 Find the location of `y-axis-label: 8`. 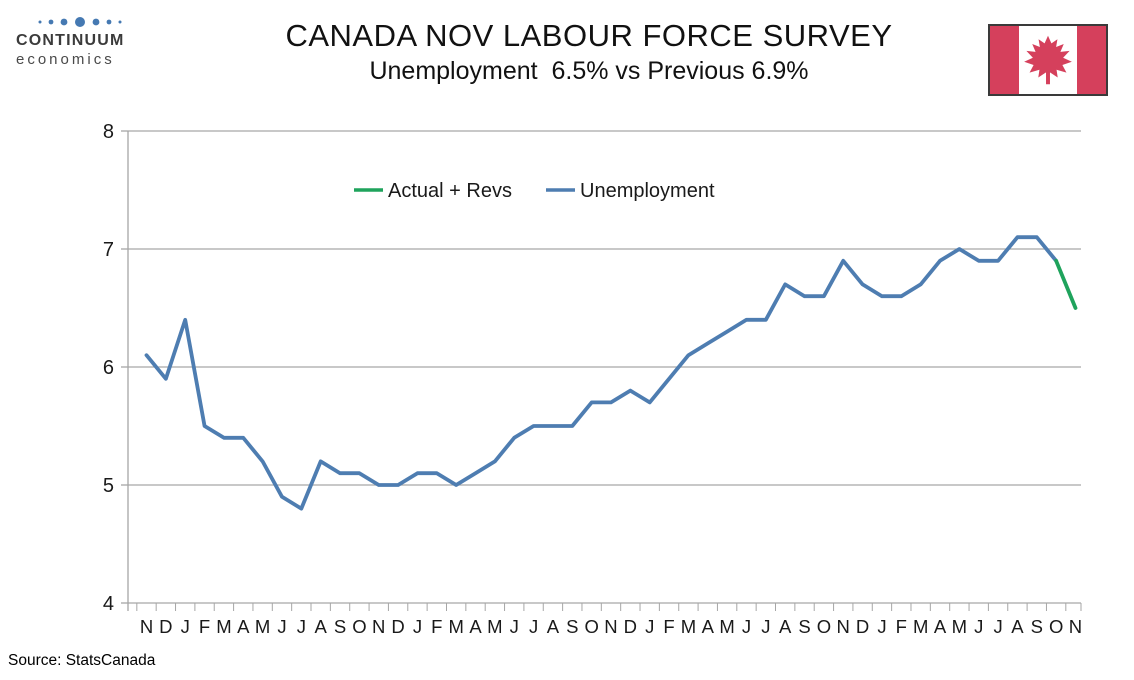

y-axis-label: 8 is located at coordinates (108, 132).